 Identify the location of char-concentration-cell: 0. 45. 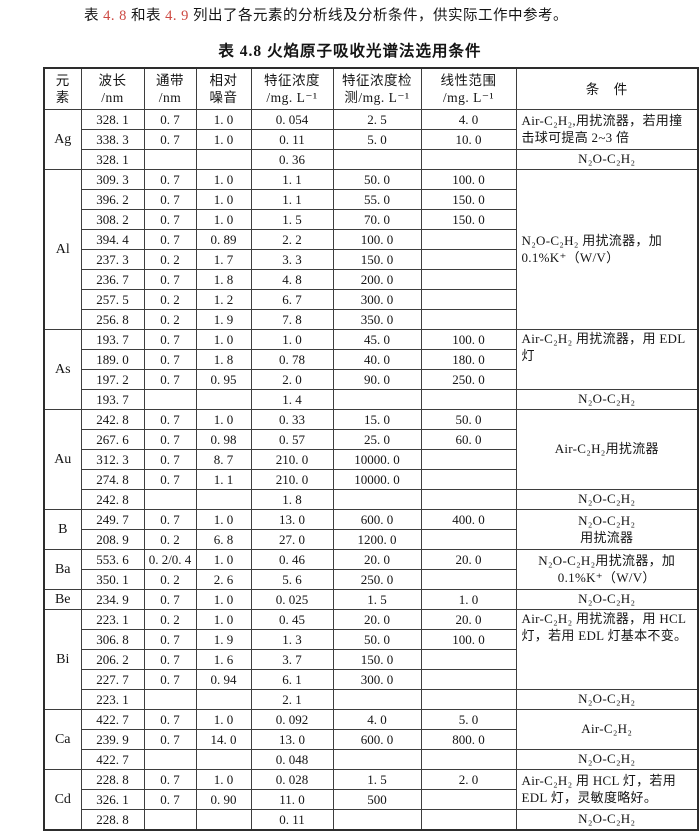
(292, 619).